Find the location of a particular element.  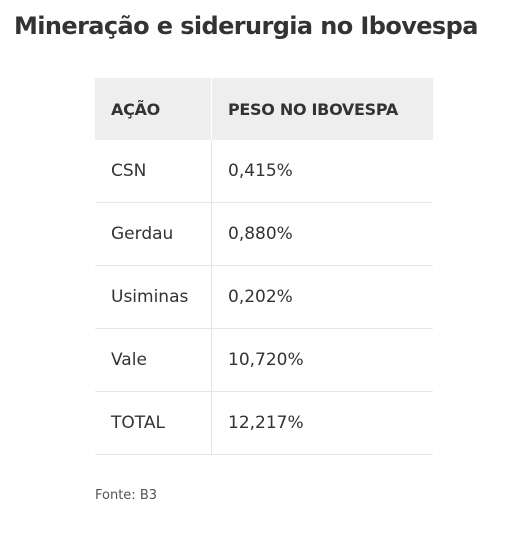

weight-cell: 0,202% is located at coordinates (322, 297).